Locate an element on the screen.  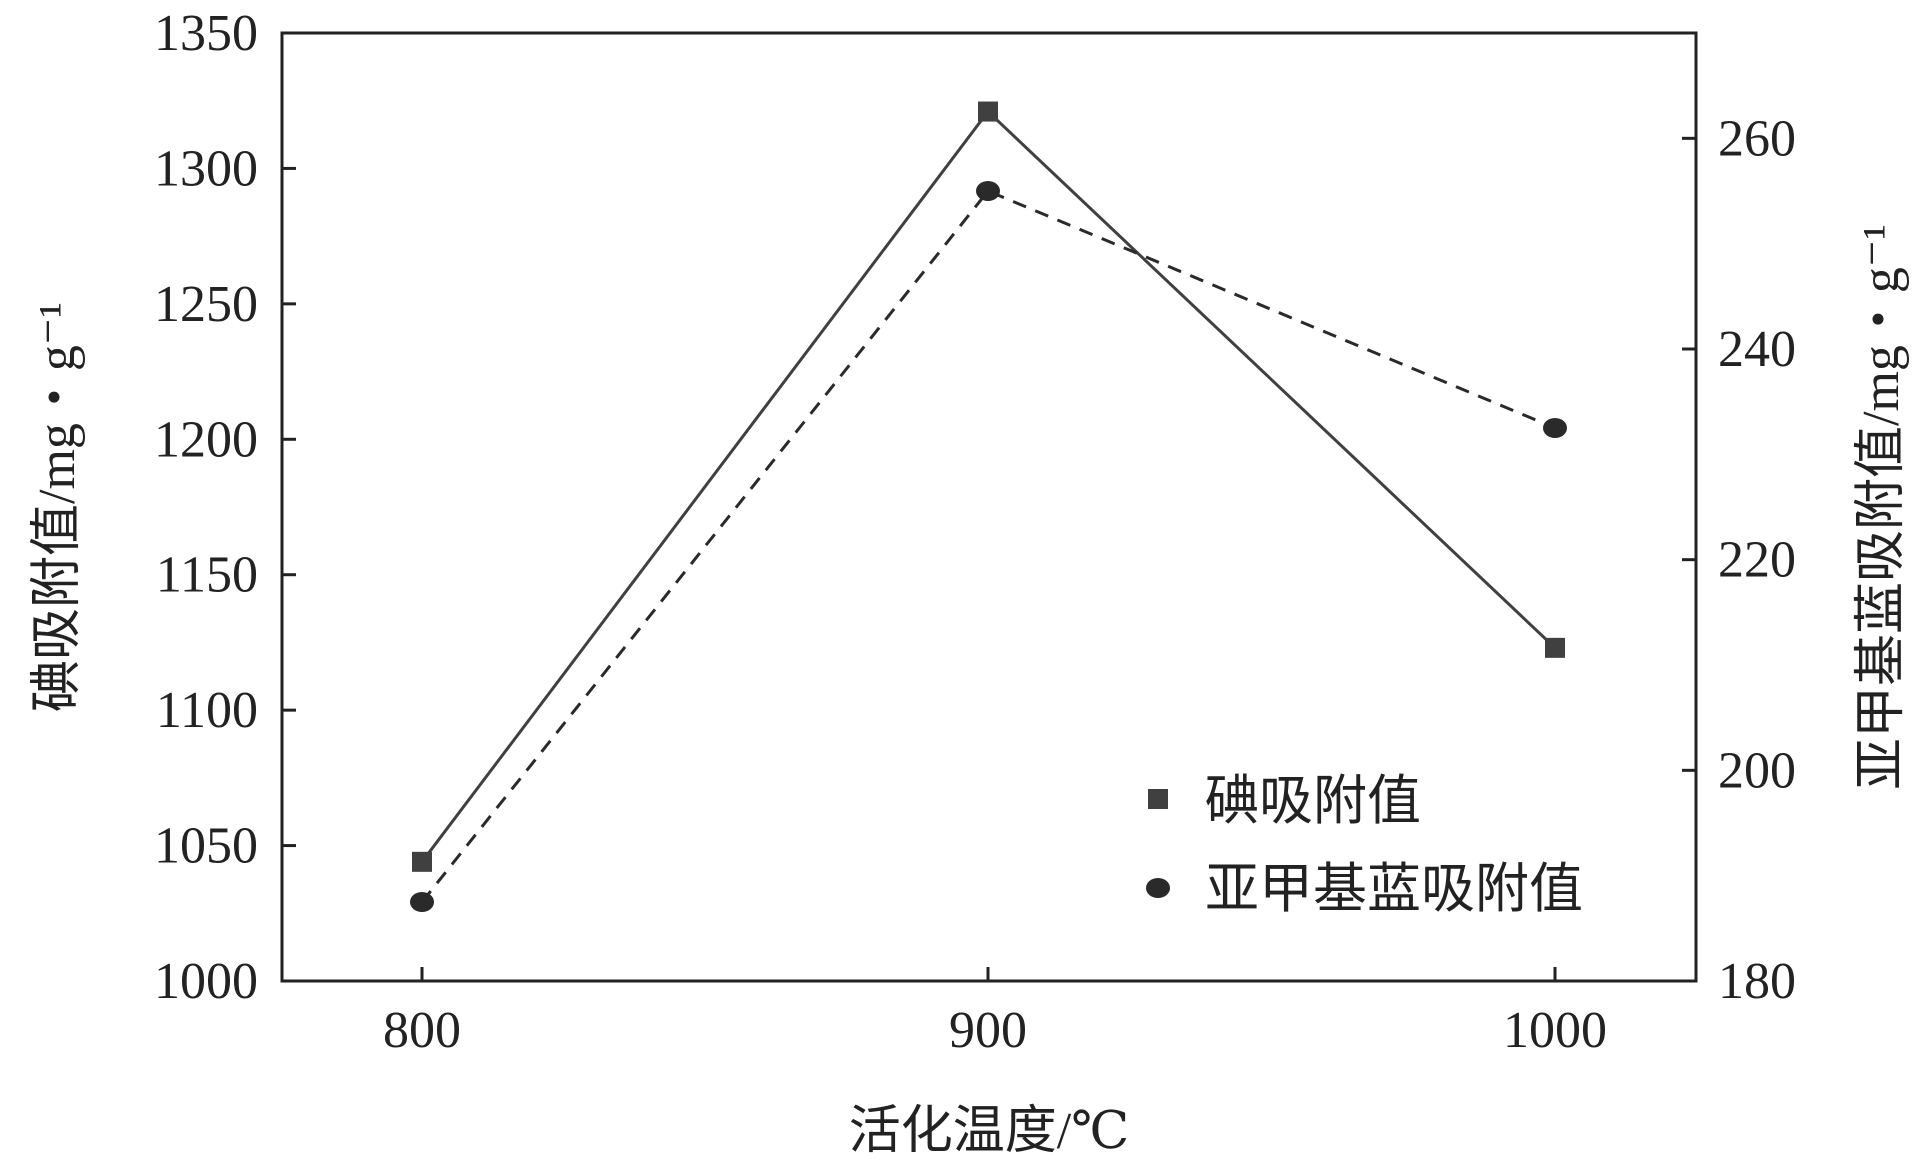
legend-marker-square is located at coordinates (1158, 799).